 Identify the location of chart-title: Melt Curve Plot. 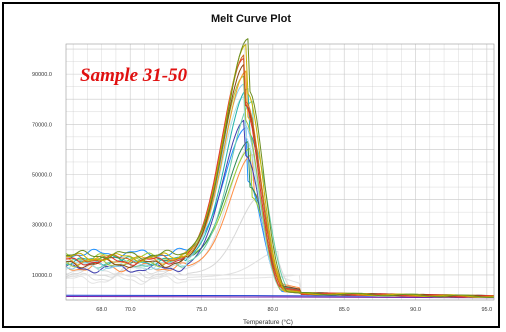
(251, 19).